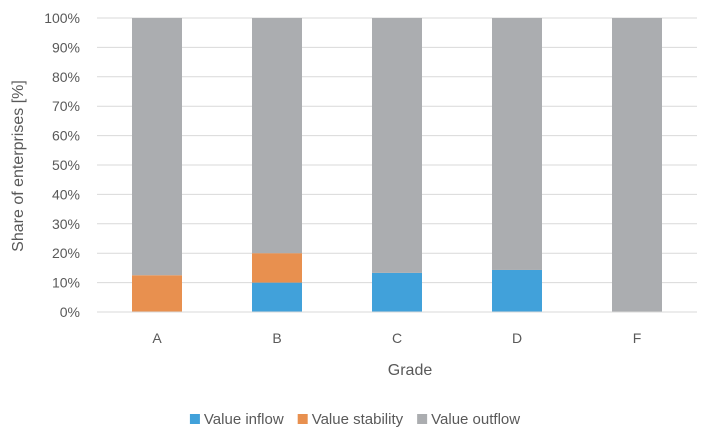 This screenshot has height=435, width=711. Describe the element at coordinates (66, 77) in the screenshot. I see `y-tick-label: 80%` at that location.